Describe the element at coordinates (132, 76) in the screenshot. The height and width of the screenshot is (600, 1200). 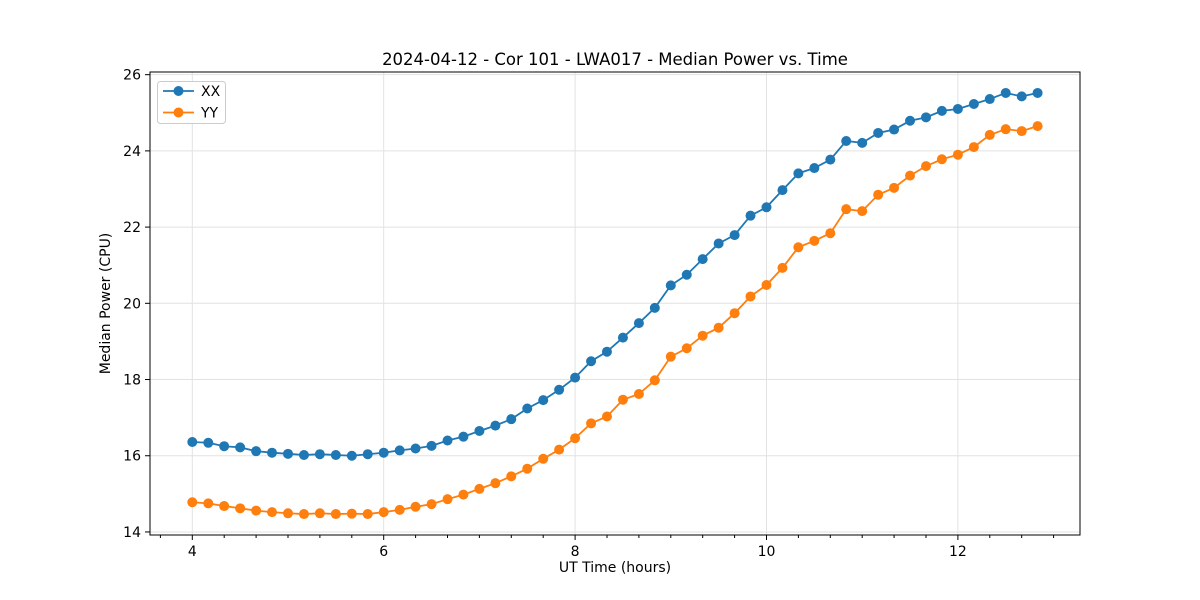
I see `y-tick-label: 26` at that location.